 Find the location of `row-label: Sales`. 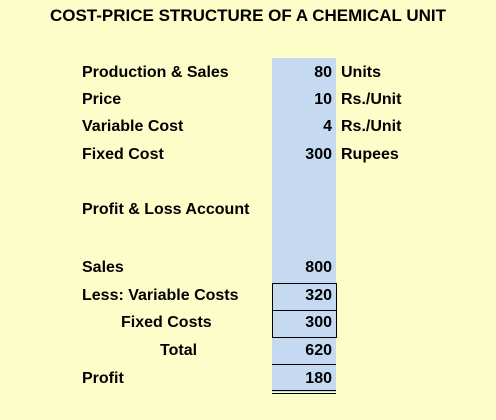

row-label: Sales is located at coordinates (103, 267).